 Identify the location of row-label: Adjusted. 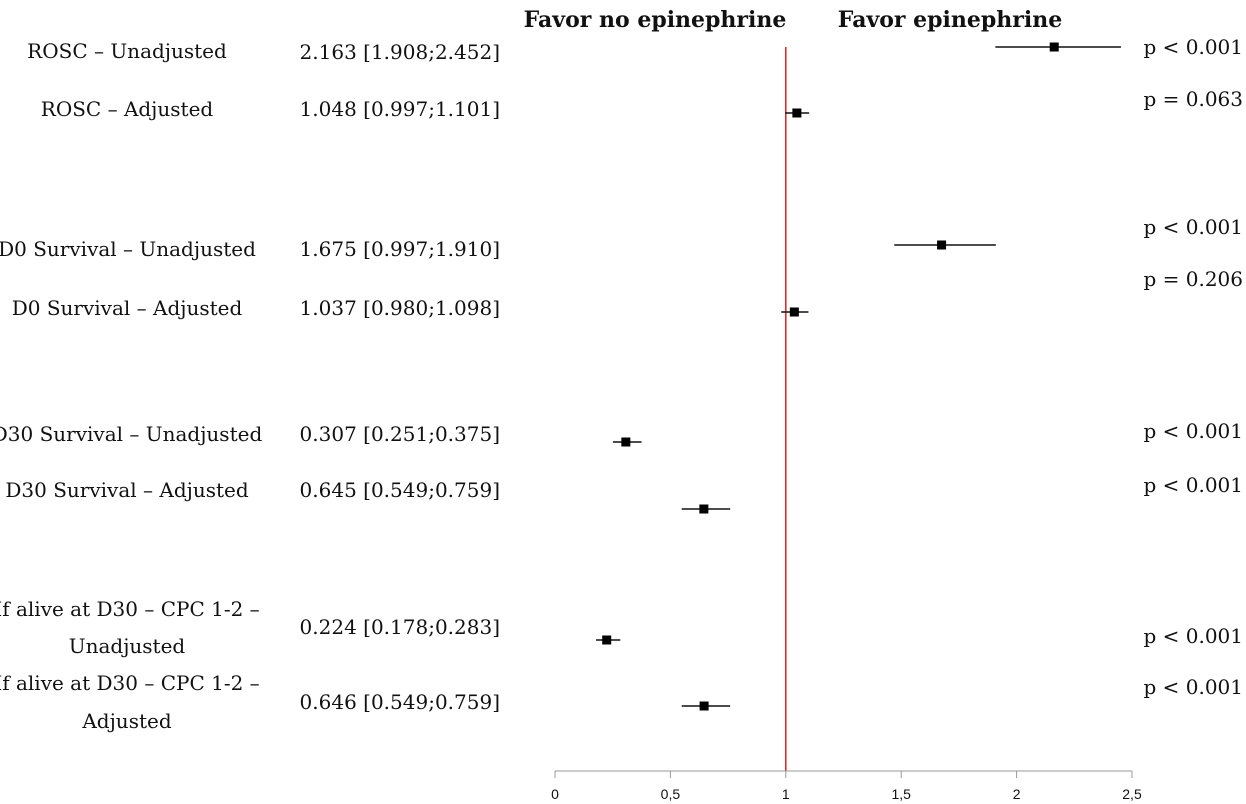
(126, 721).